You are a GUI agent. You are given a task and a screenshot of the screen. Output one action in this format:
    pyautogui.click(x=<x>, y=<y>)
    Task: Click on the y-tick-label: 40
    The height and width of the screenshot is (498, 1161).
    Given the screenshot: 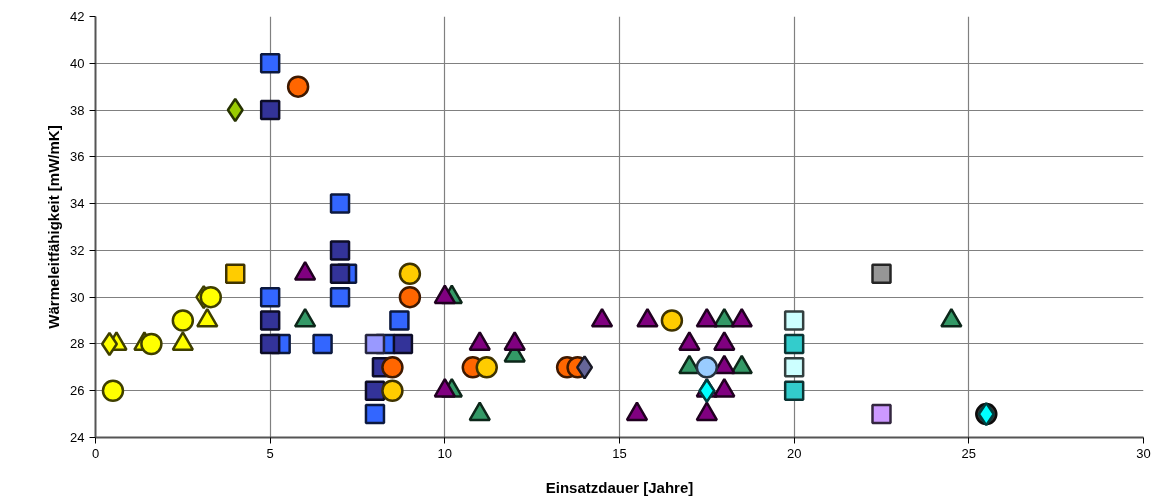 What is the action you would take?
    pyautogui.click(x=77, y=63)
    